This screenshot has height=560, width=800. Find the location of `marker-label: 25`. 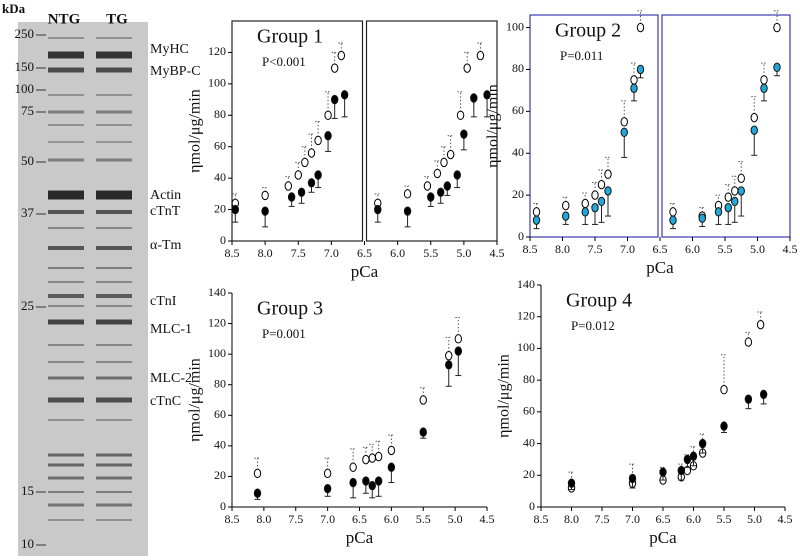

marker-label: 25 is located at coordinates (27, 305).